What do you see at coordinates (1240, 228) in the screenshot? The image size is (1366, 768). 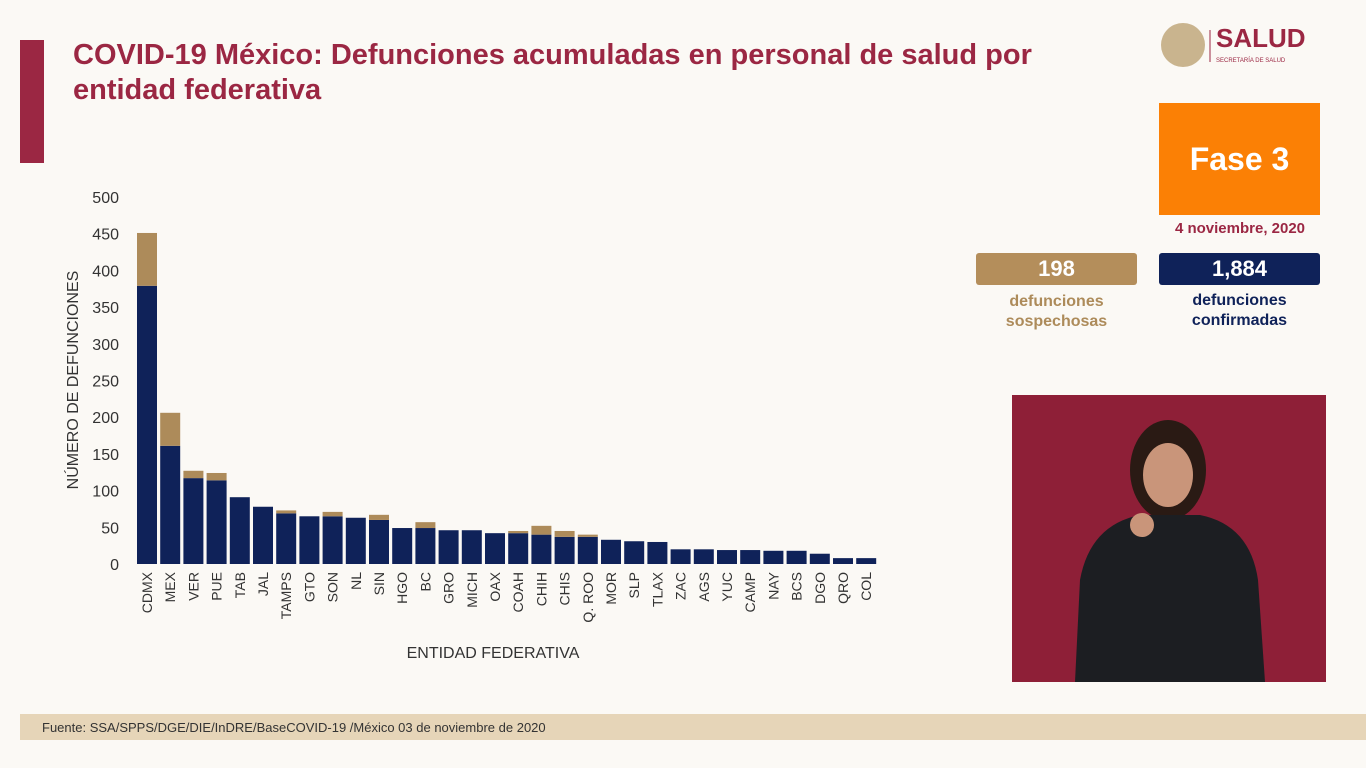 I see `date: 4 noviembre, 2020` at bounding box center [1240, 228].